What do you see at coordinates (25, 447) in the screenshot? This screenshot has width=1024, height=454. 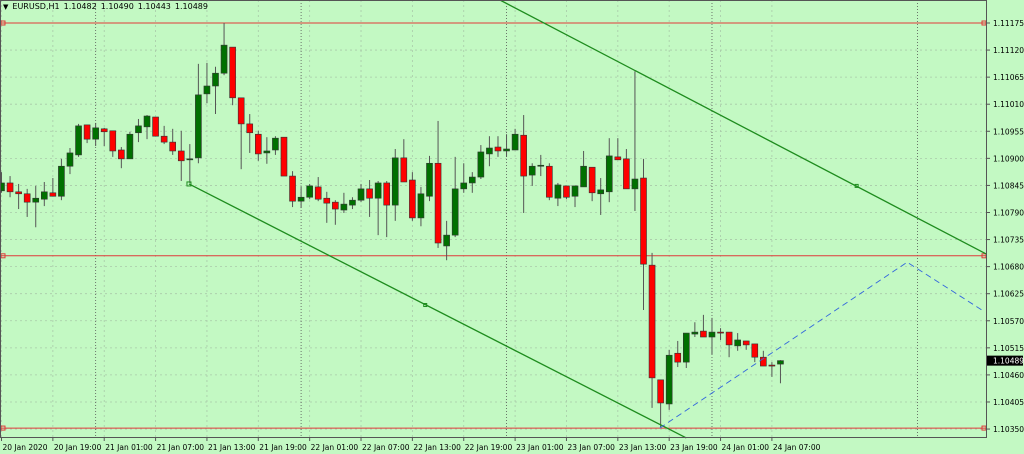 I see `time-tick-label: 20 Jan 2020` at bounding box center [25, 447].